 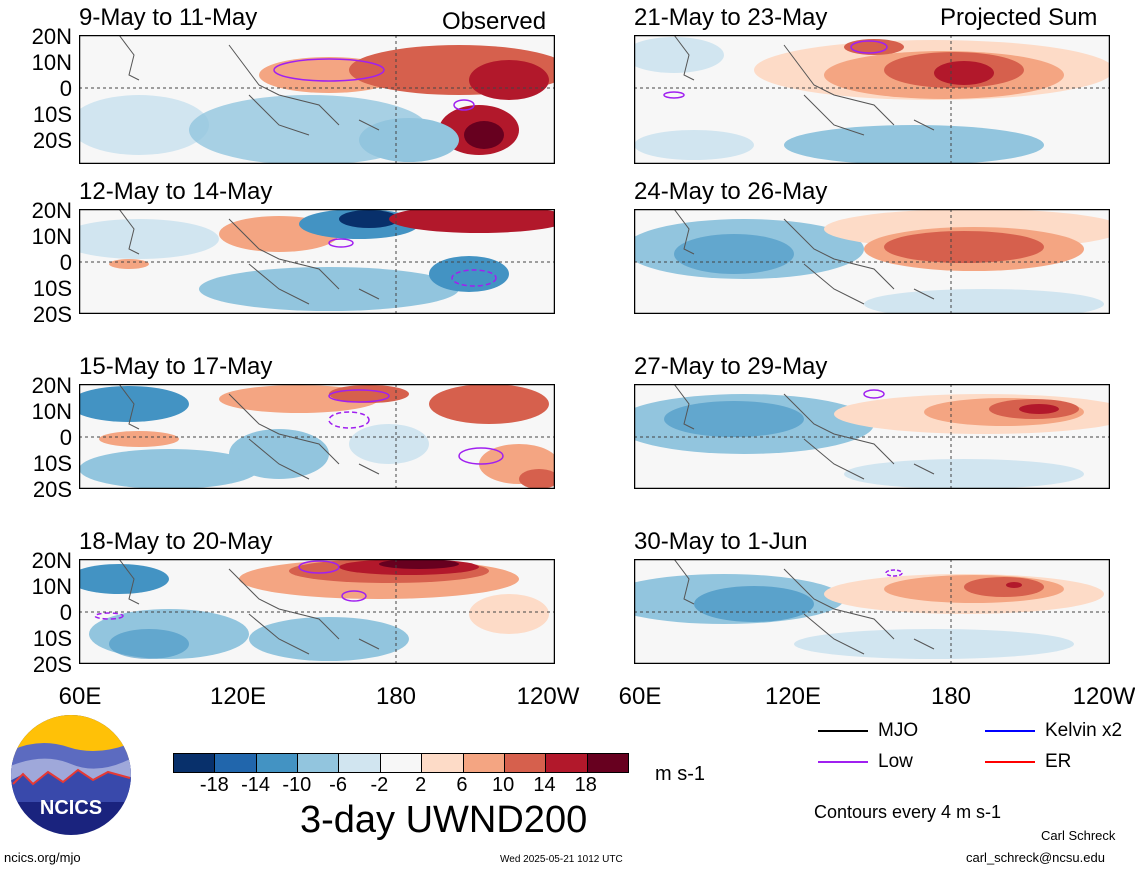 I want to click on panel-title-2: 21-May to 23-May, so click(x=731, y=17).